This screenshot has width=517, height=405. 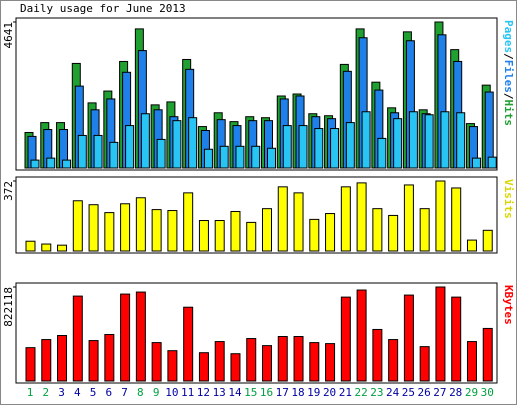 I want to click on x-tick-label: 20, so click(x=329, y=392).